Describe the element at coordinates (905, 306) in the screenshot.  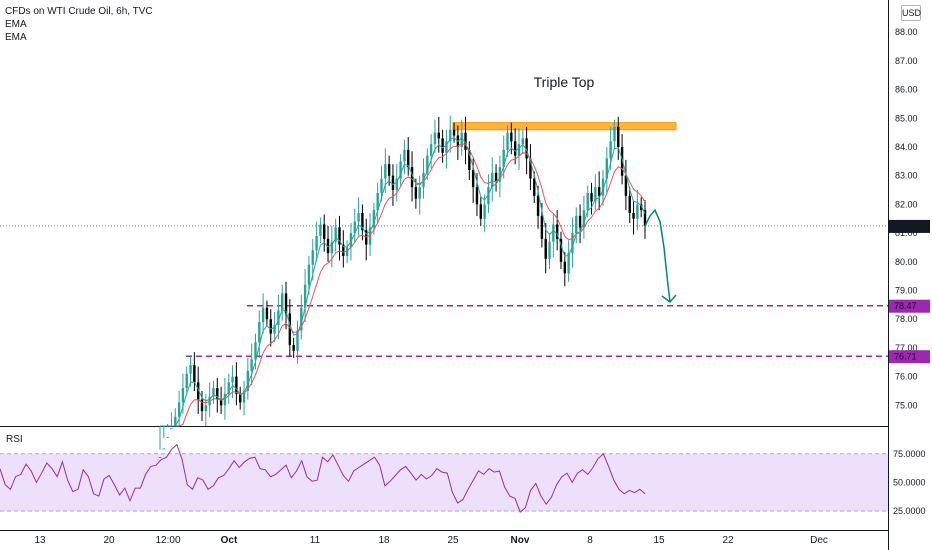
I see `support-price-label: 78.47` at that location.